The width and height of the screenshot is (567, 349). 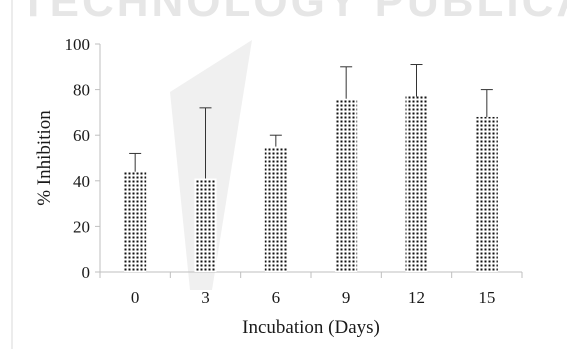 What do you see at coordinates (346, 297) in the screenshot?
I see `x-tick-label: 9` at bounding box center [346, 297].